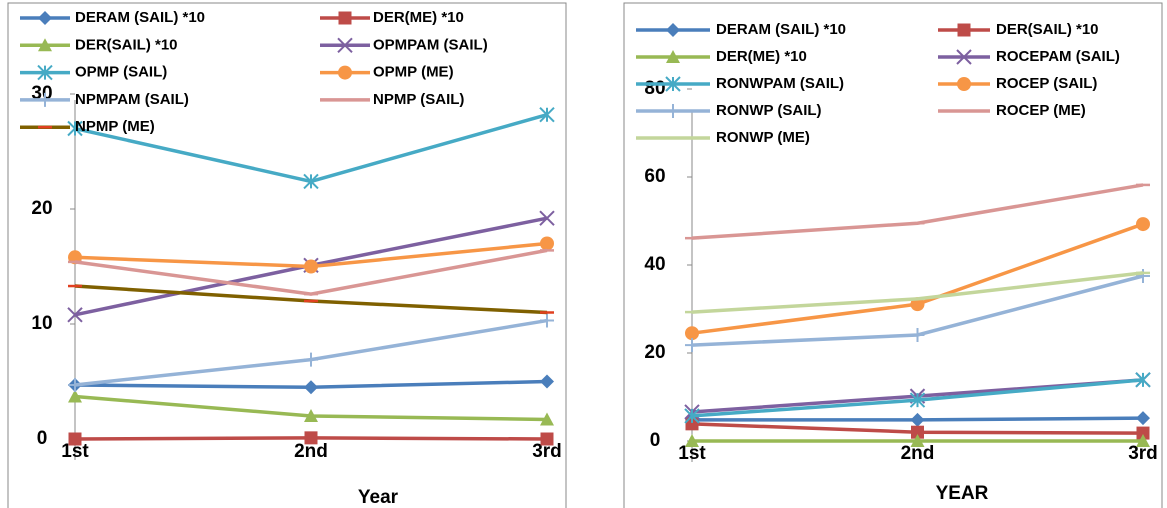  Describe the element at coordinates (654, 264) in the screenshot. I see `y-tick-label: 40` at that location.